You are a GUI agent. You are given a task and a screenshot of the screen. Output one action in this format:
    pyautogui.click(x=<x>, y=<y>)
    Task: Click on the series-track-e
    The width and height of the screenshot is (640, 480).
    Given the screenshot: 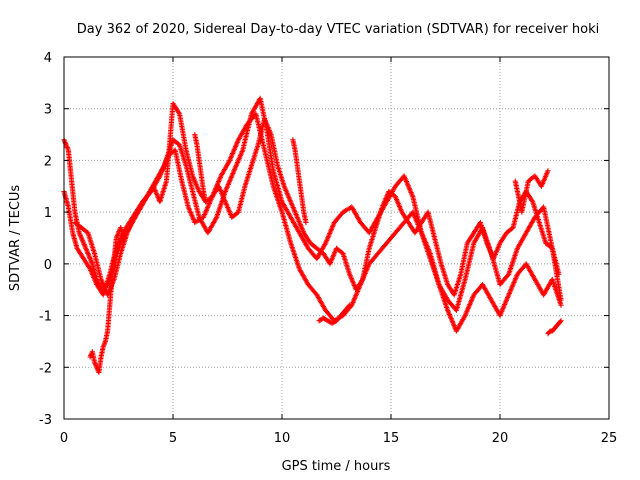 What is the action you would take?
    pyautogui.click(x=334, y=314)
    